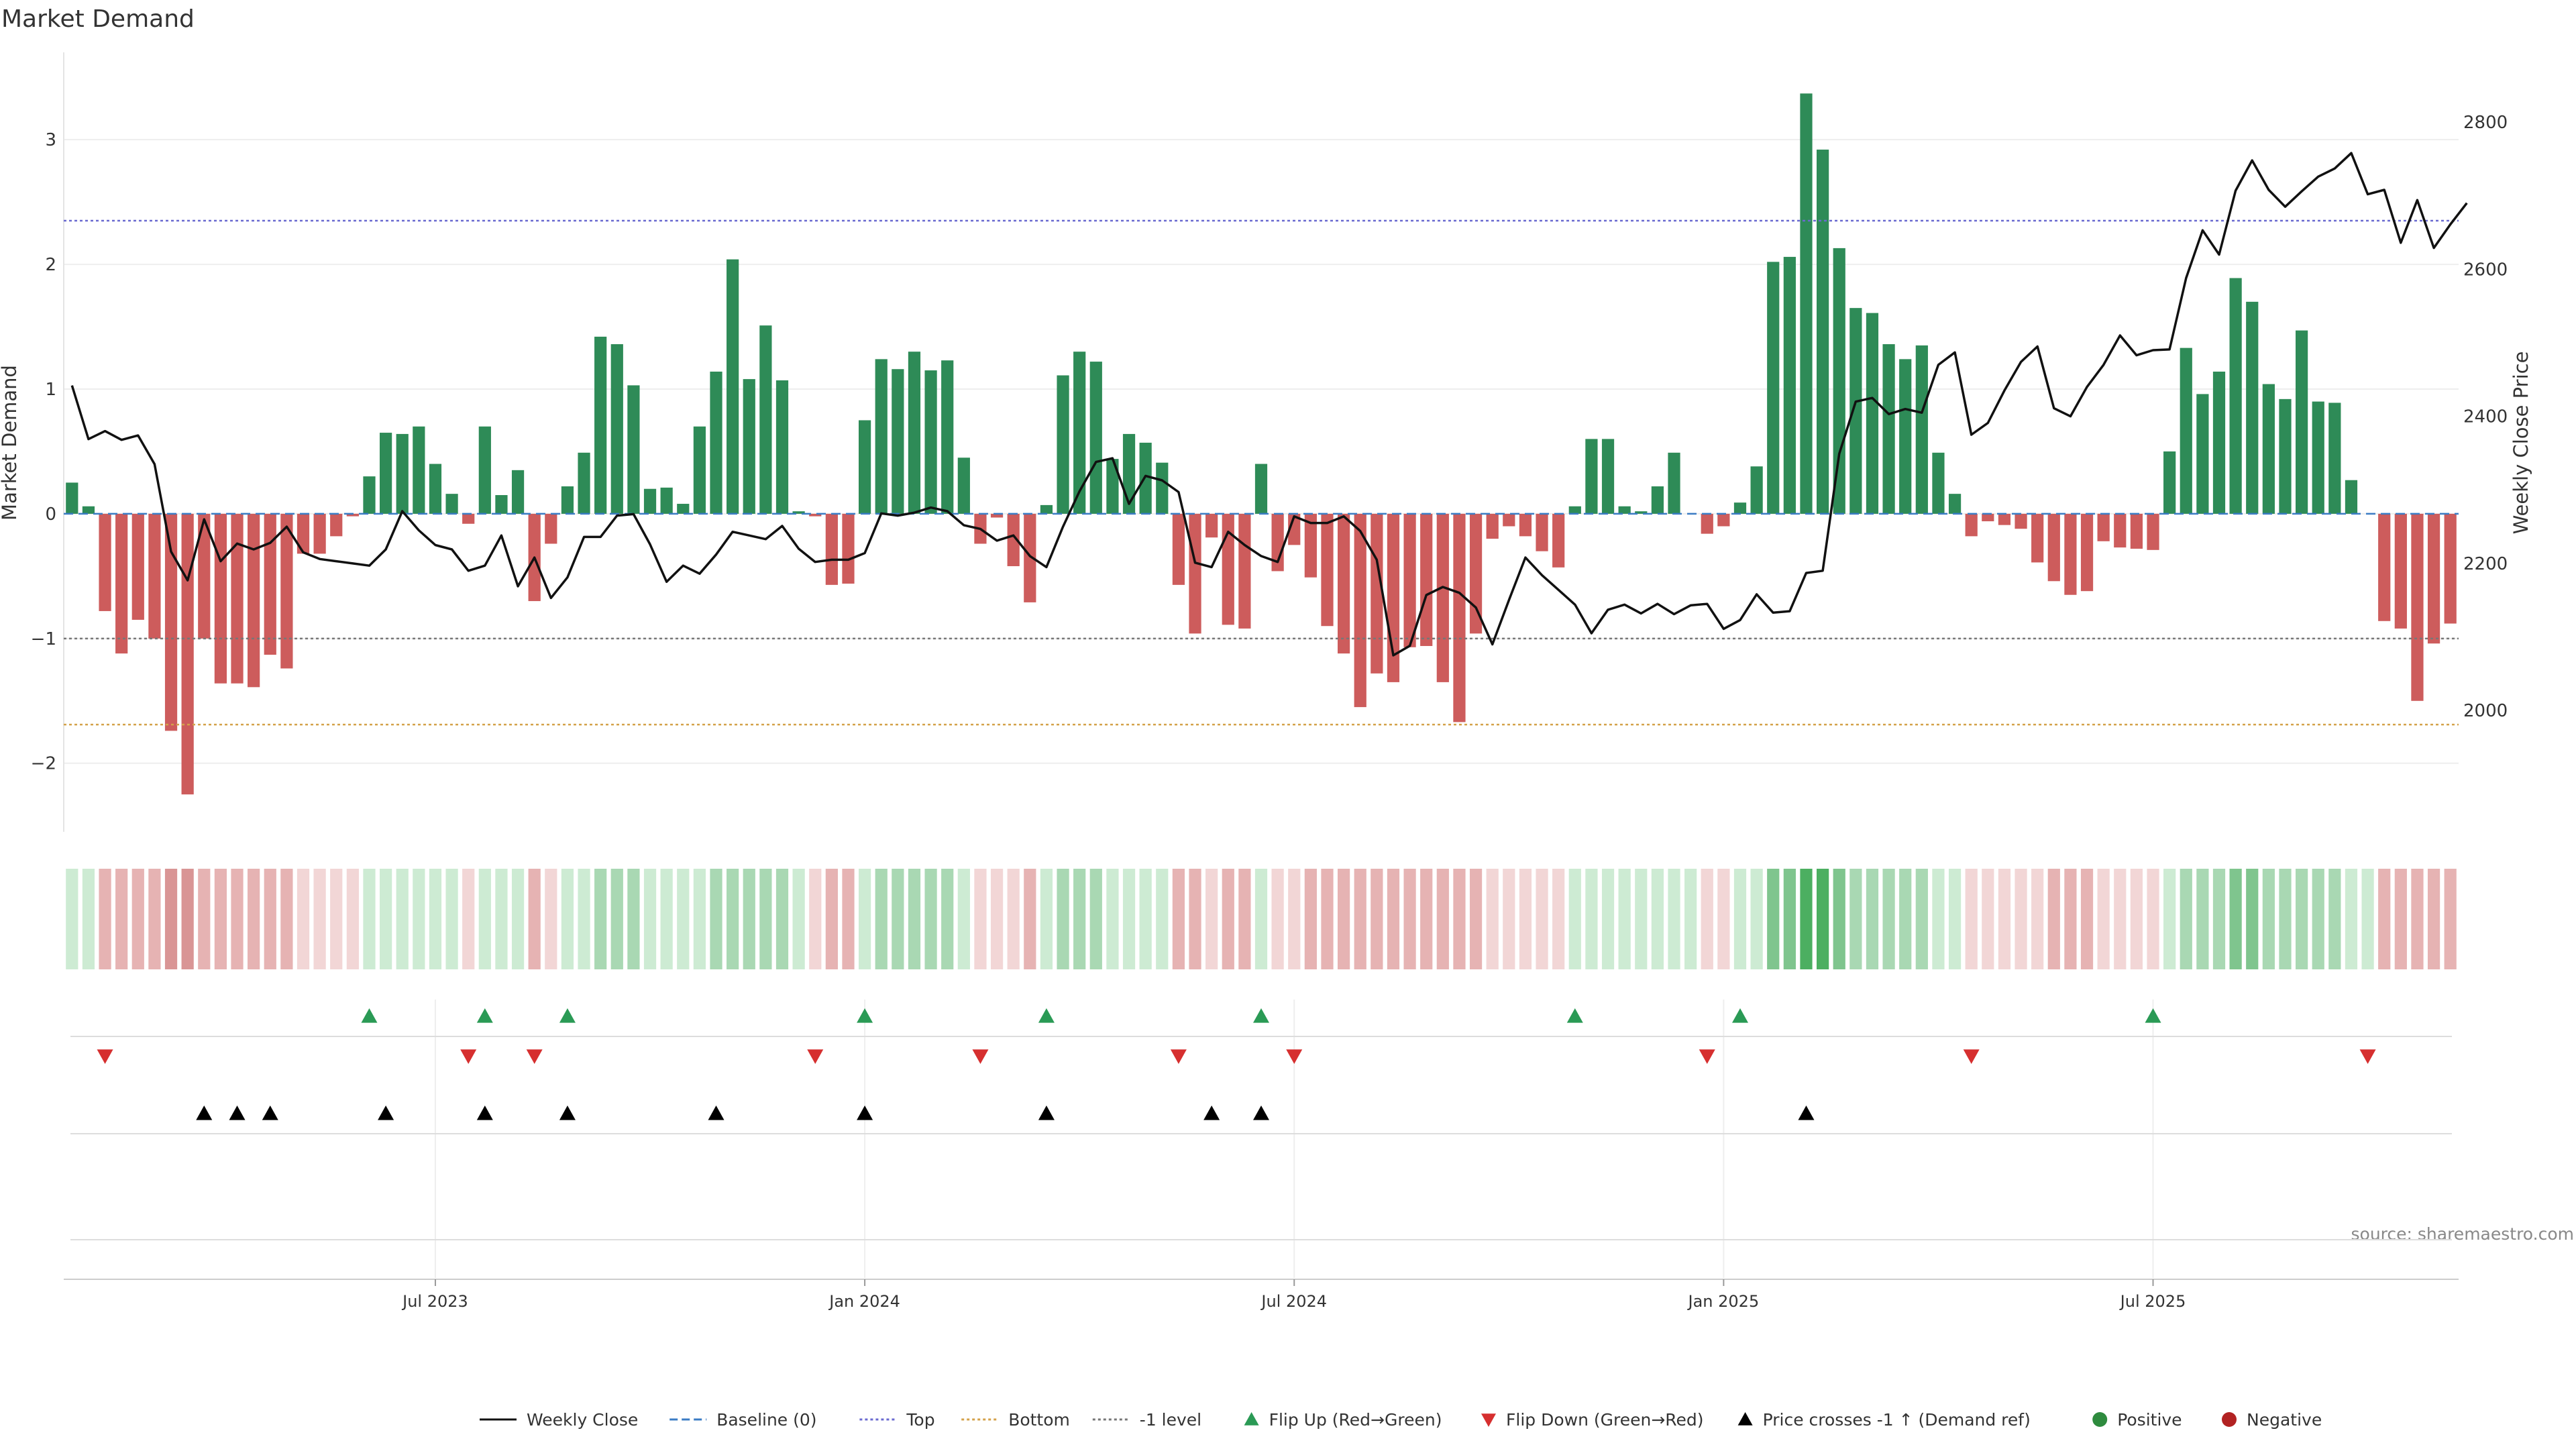  I want to click on x-tick-label: Jul 2024, so click(1293, 1301).